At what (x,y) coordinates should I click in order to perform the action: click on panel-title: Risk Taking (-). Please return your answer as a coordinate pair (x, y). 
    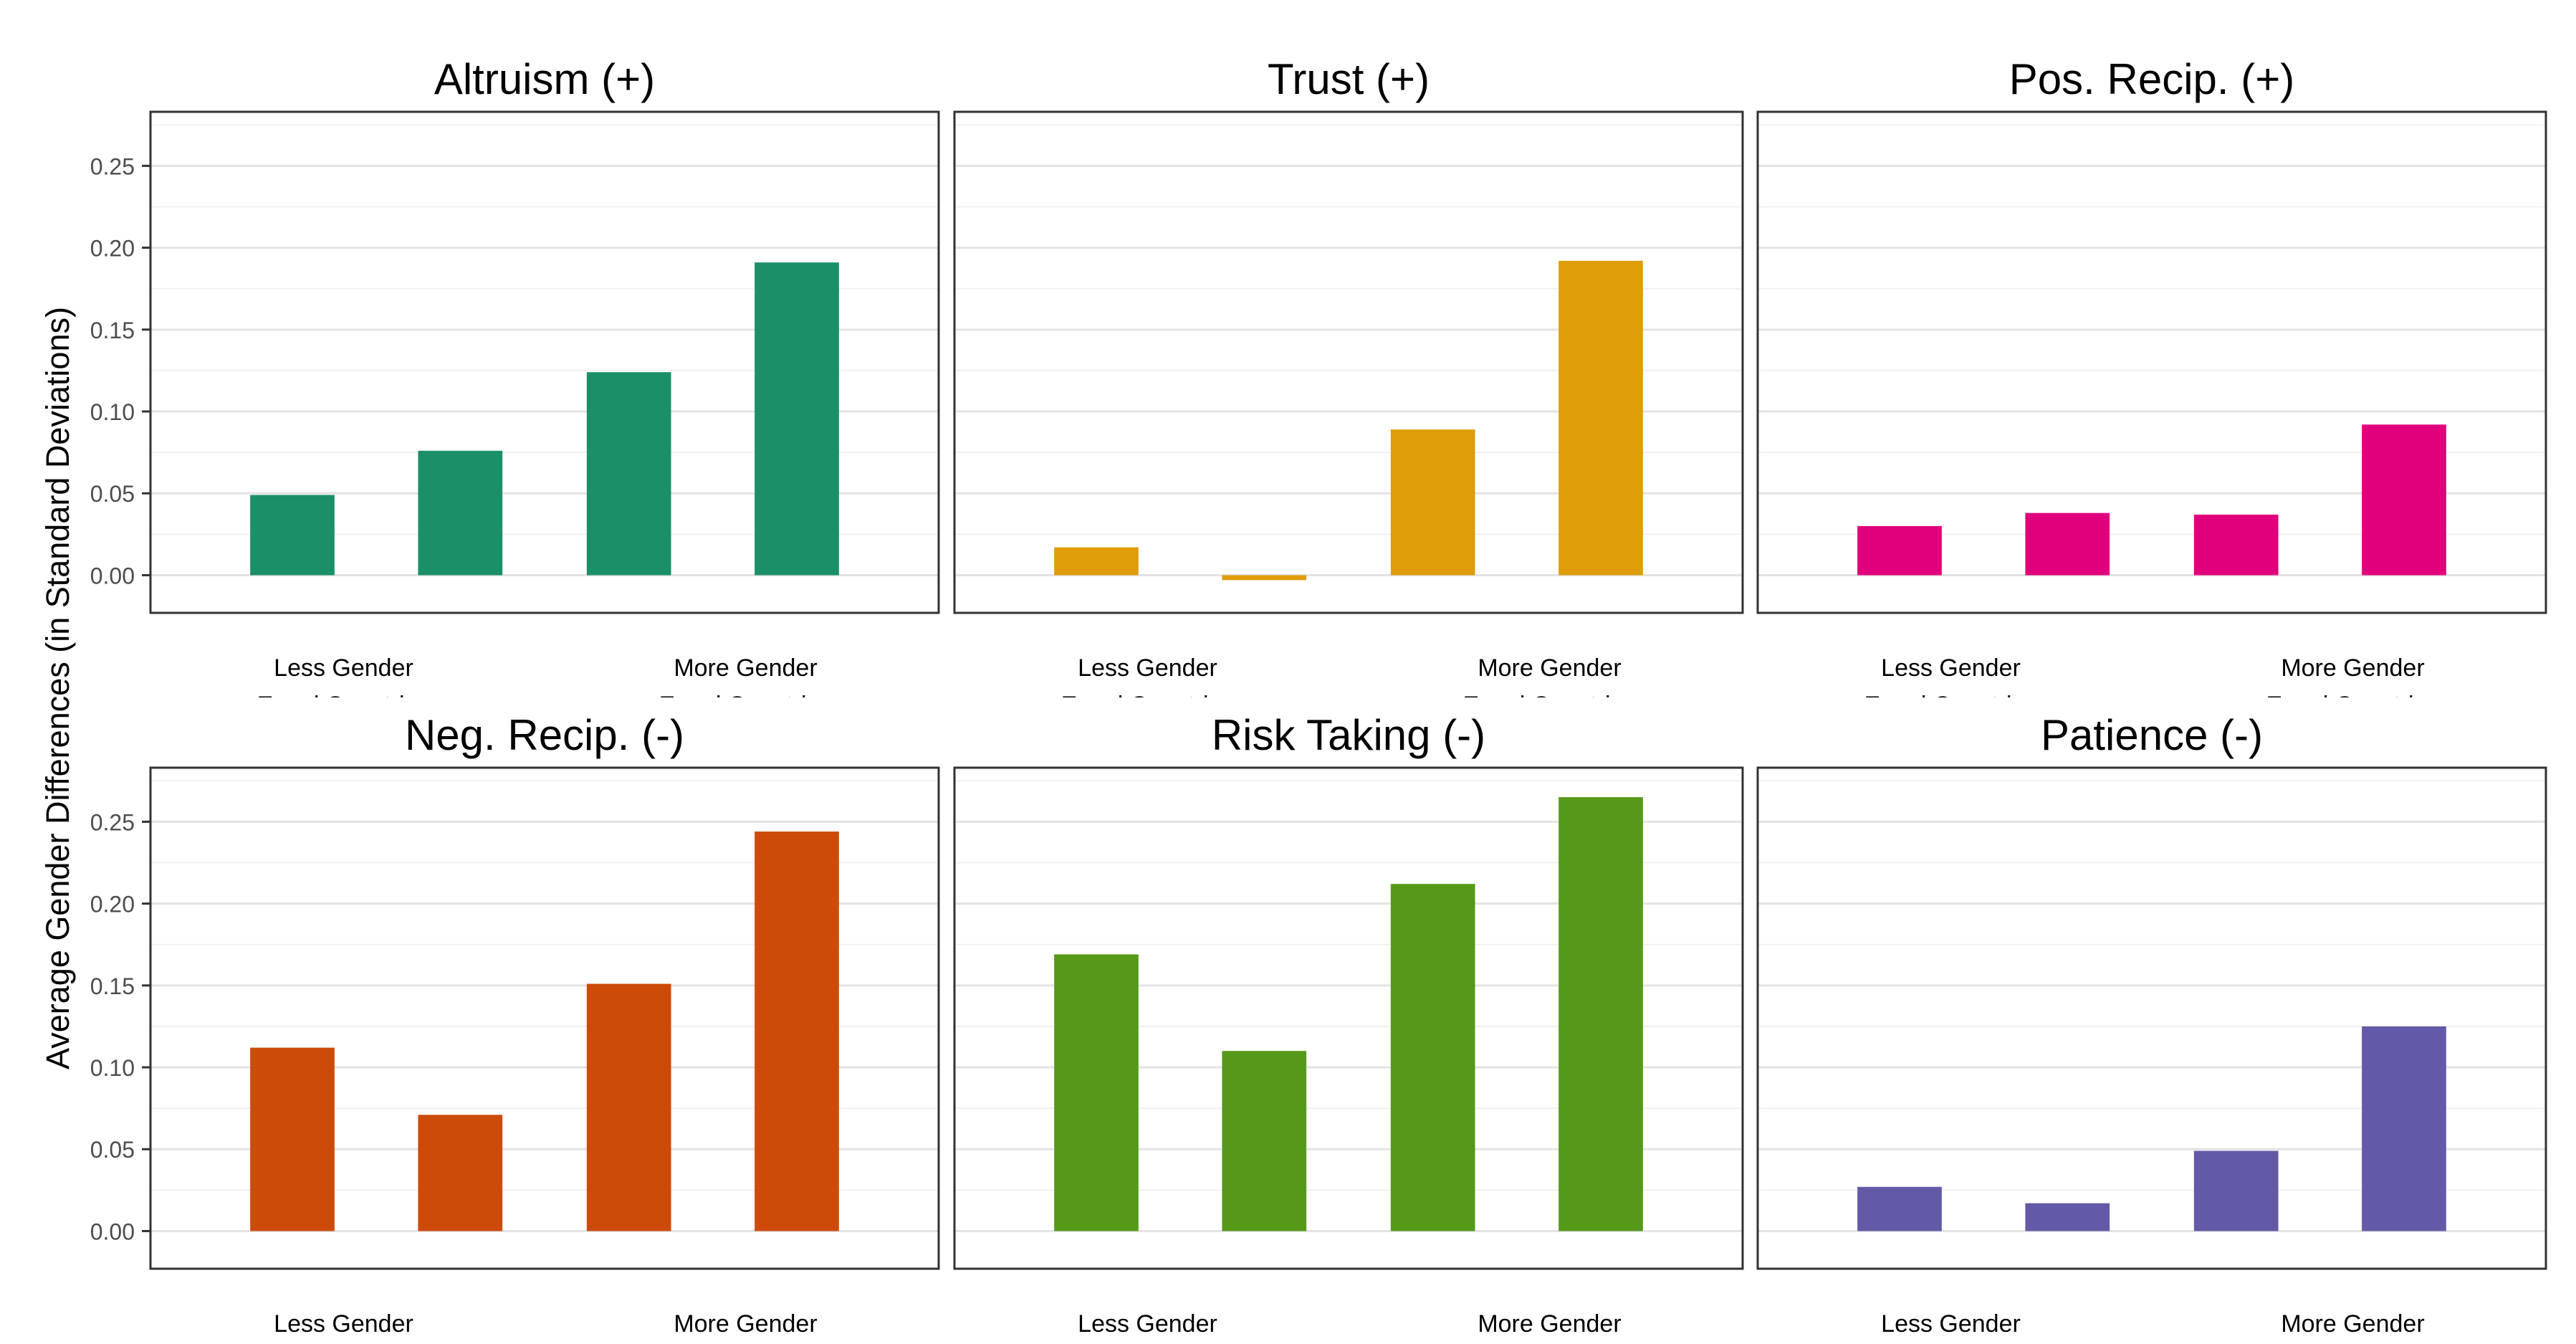
    Looking at the image, I should click on (1348, 735).